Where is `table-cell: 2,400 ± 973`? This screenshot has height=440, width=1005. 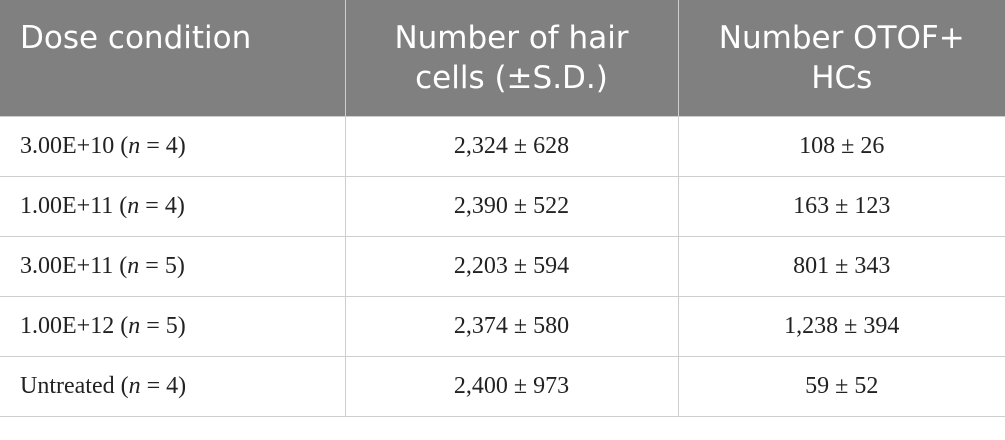 table-cell: 2,400 ± 973 is located at coordinates (511, 386).